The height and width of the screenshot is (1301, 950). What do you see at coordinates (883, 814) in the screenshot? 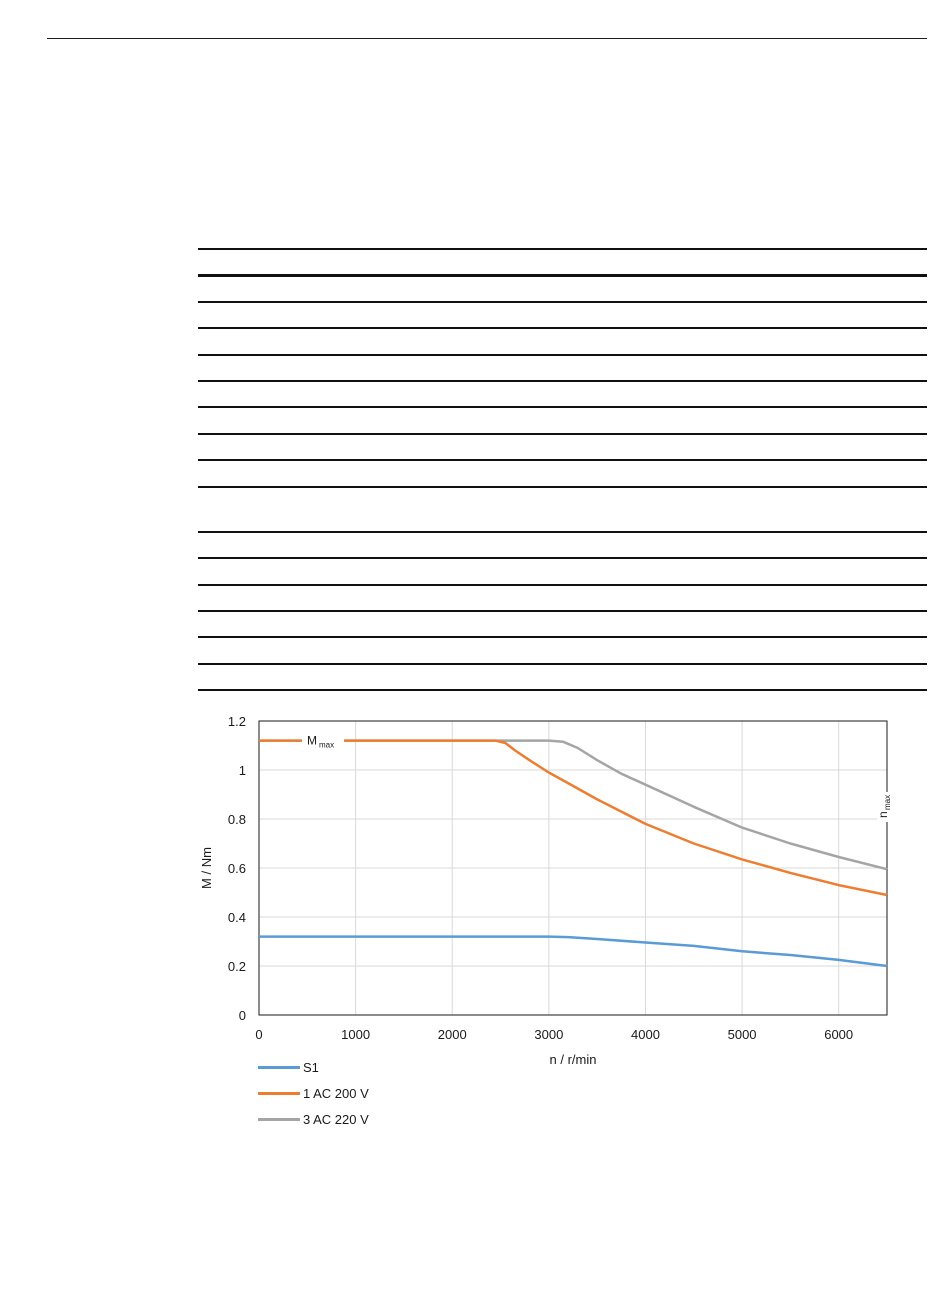
I see `n-max-main-text: n` at bounding box center [883, 814].